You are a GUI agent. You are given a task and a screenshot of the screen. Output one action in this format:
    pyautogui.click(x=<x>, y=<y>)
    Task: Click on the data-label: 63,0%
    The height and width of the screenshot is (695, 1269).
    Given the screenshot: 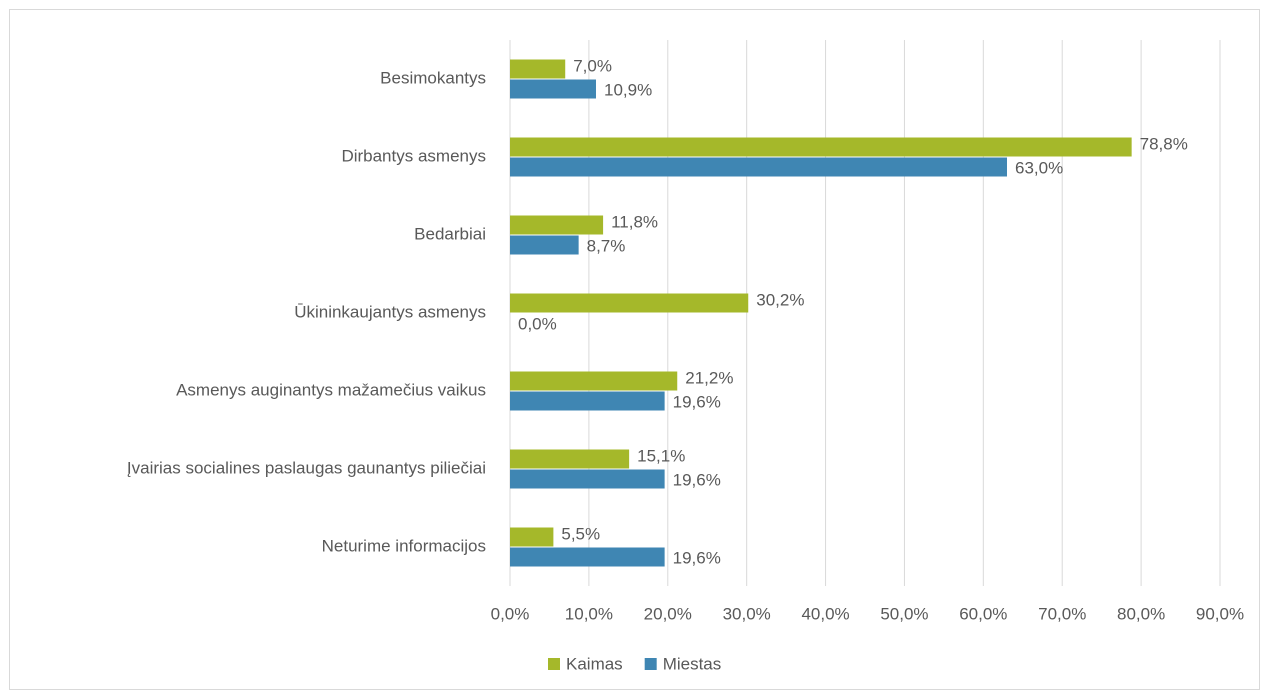 What is the action you would take?
    pyautogui.click(x=1039, y=167)
    